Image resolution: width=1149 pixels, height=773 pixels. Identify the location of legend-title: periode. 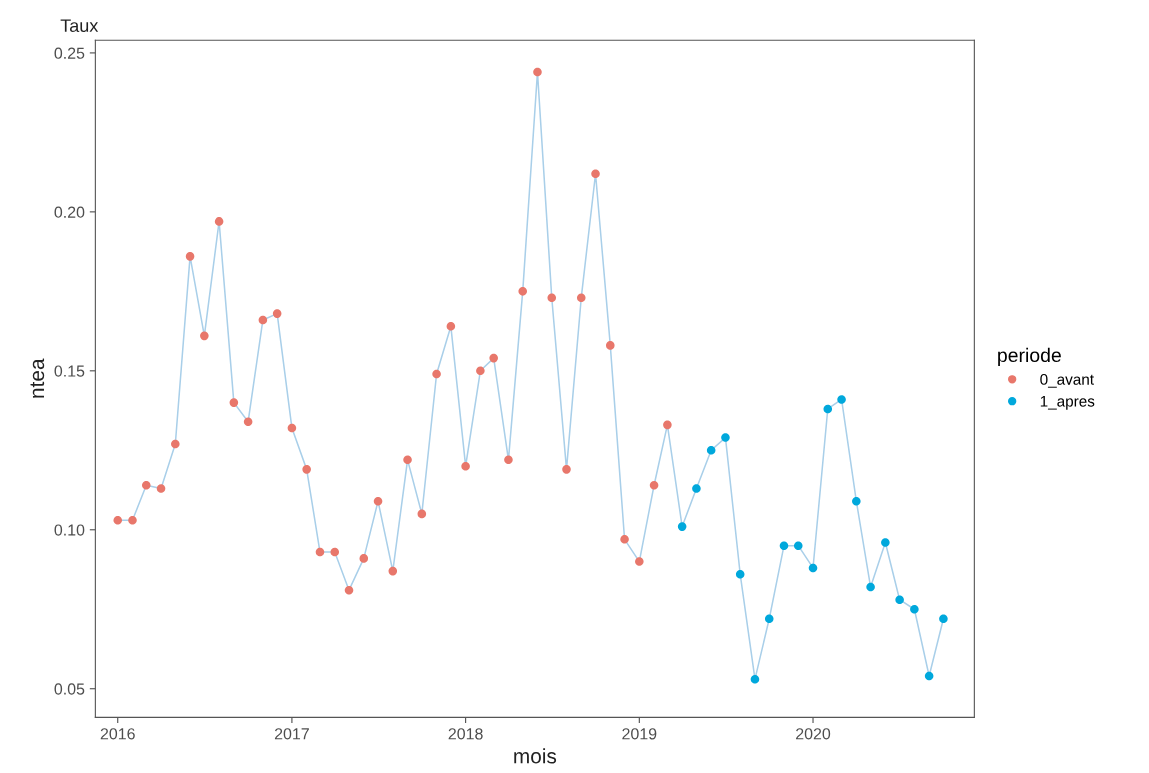
(1029, 356).